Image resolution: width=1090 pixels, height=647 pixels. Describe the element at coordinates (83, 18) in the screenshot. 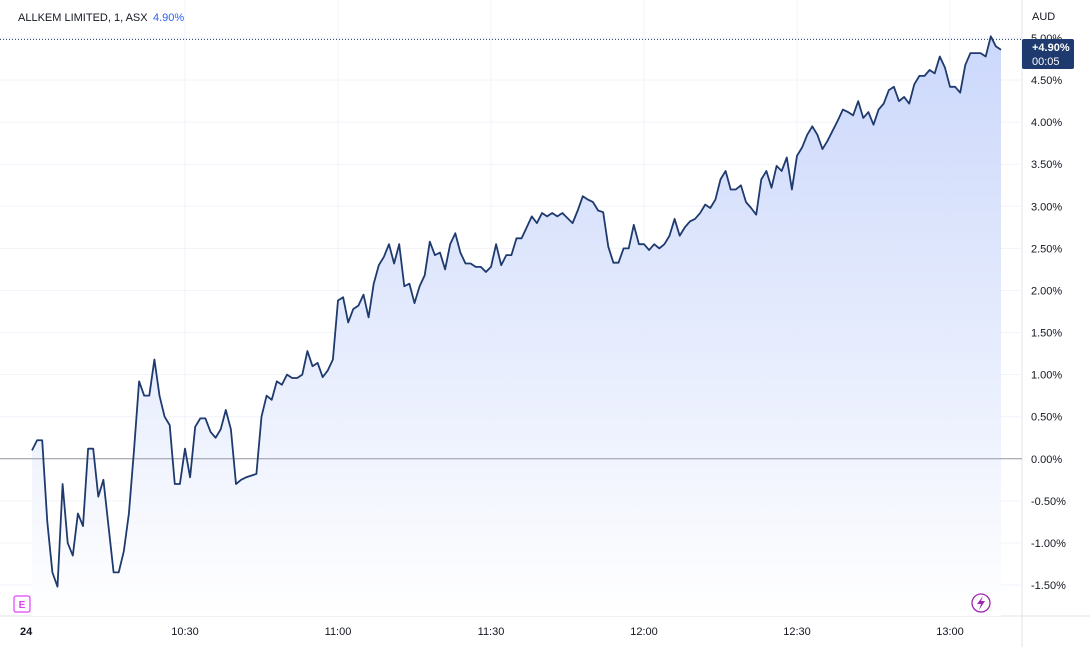

I see `symbol-title: ALLKEM LIMITED, 1, ASX` at that location.